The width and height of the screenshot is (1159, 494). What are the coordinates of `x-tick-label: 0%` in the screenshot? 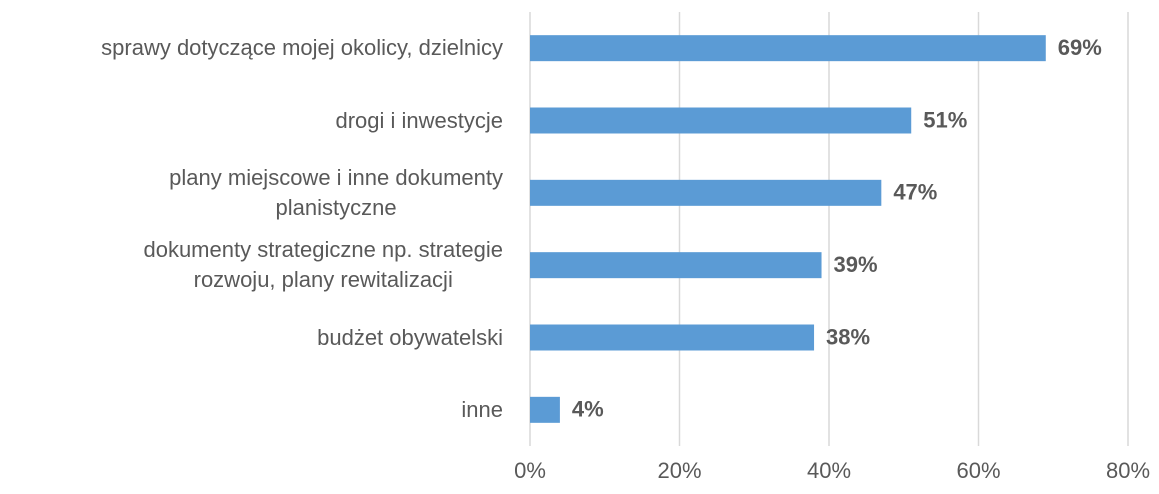 It's located at (530, 470).